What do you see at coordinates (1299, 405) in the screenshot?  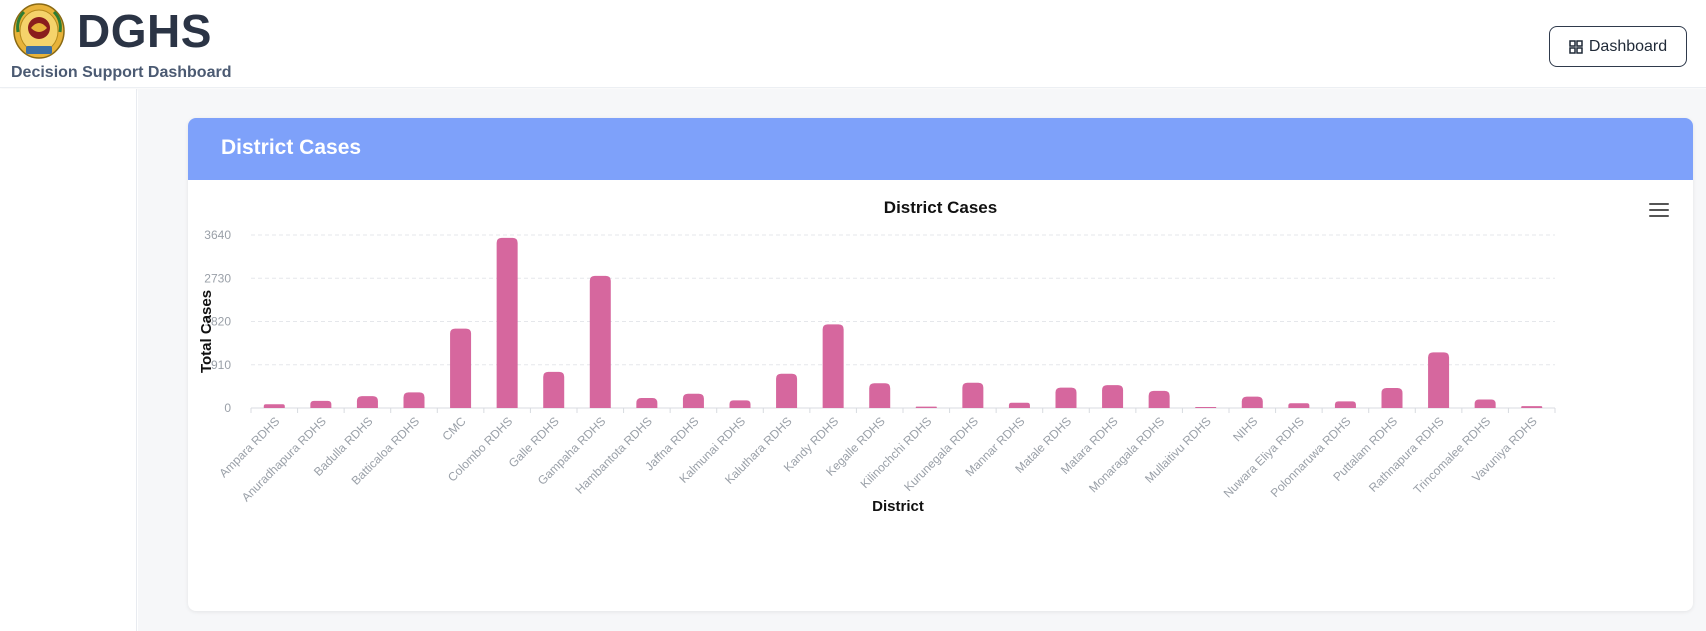 I see `bar-nuwara-eliya-rdhs` at bounding box center [1299, 405].